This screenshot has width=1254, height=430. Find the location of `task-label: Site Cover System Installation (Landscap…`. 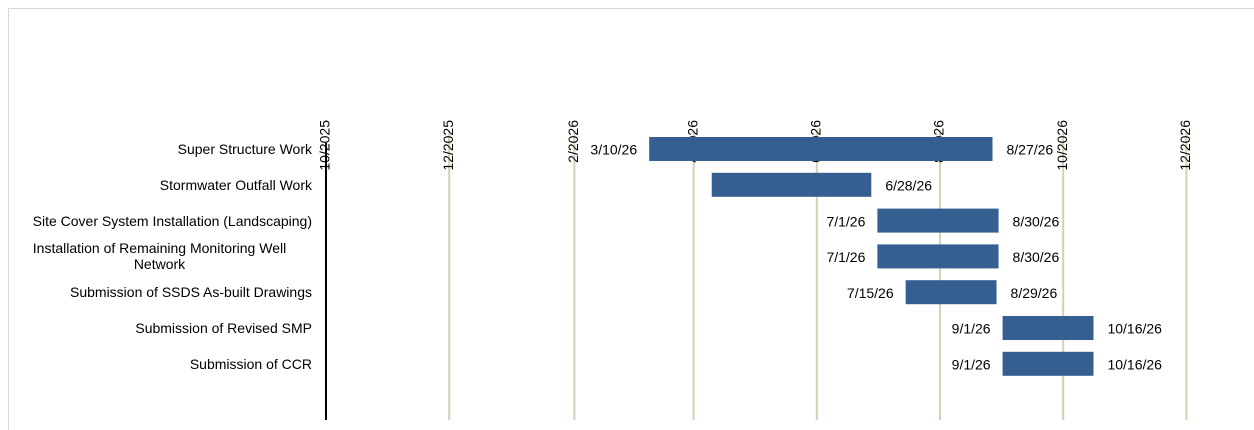

task-label: Site Cover System Installation (Landscap… is located at coordinates (172, 220).